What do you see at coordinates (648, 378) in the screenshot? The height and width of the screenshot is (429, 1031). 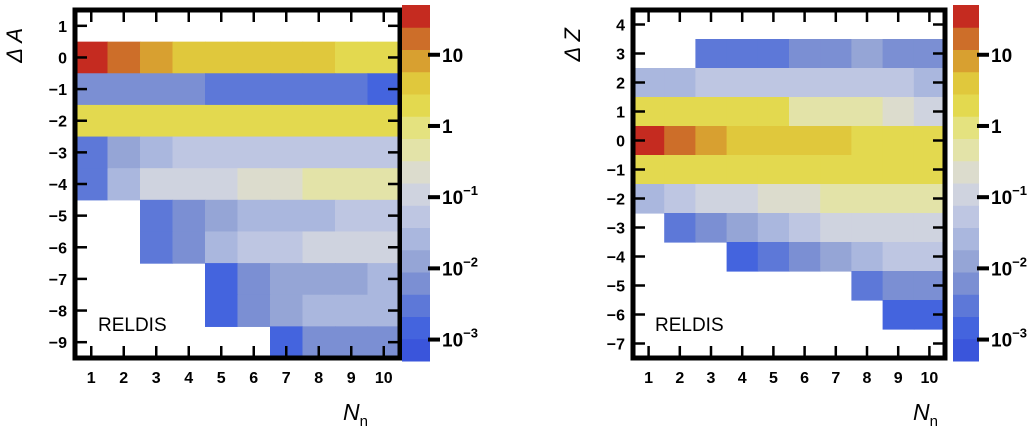 I see `x-tick-label: 1` at bounding box center [648, 378].